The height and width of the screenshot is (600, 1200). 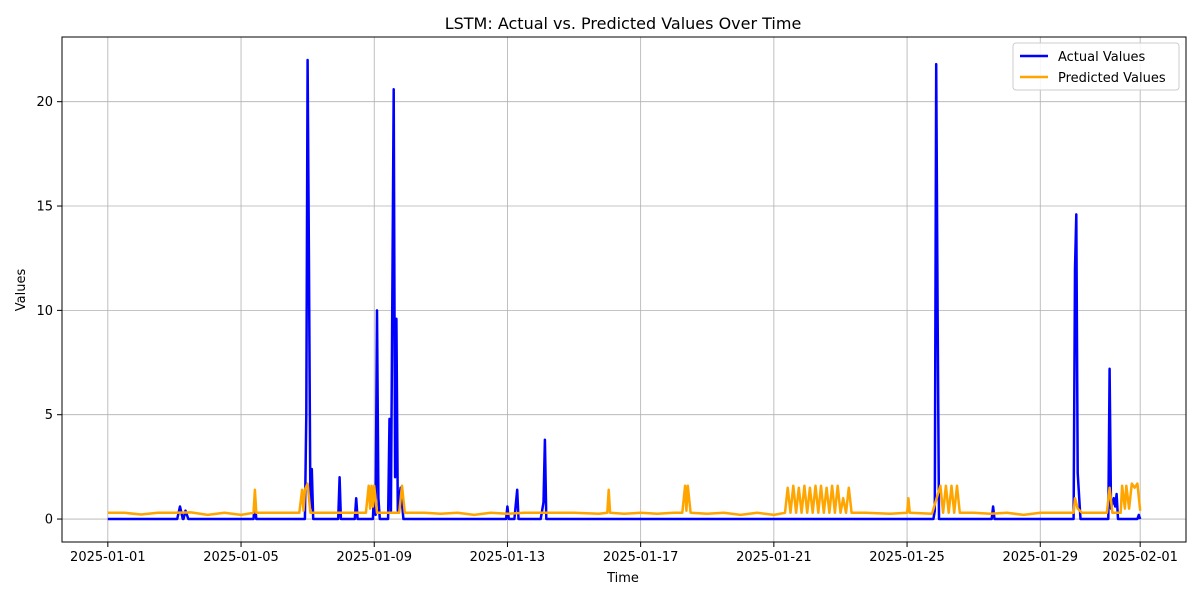 I want to click on y-tick-label: 20, so click(x=44, y=102).